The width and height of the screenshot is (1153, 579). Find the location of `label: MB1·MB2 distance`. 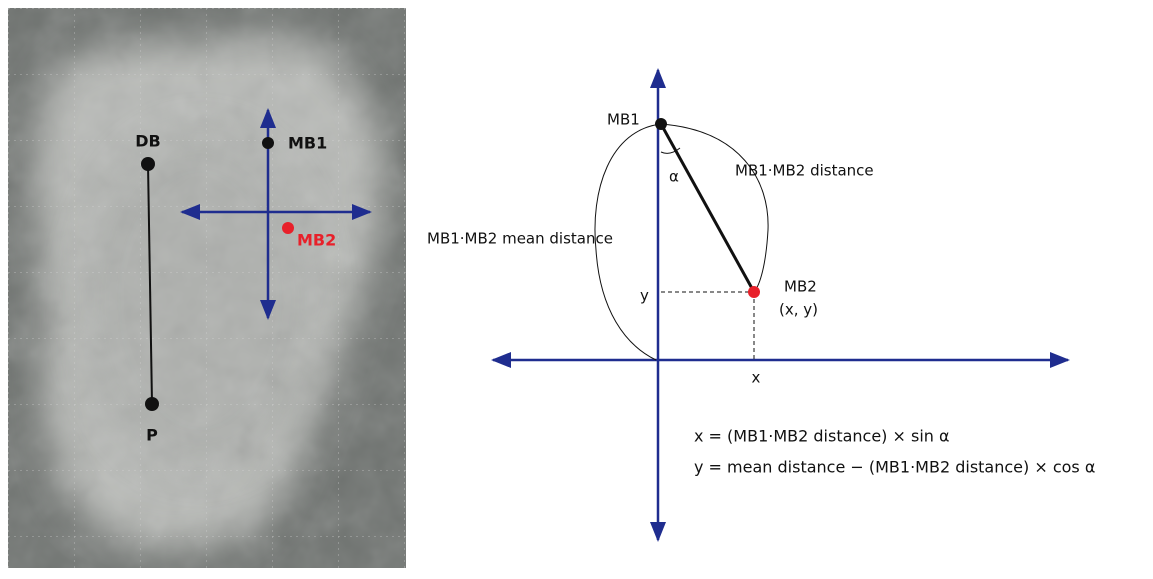

label: MB1·MB2 distance is located at coordinates (804, 171).